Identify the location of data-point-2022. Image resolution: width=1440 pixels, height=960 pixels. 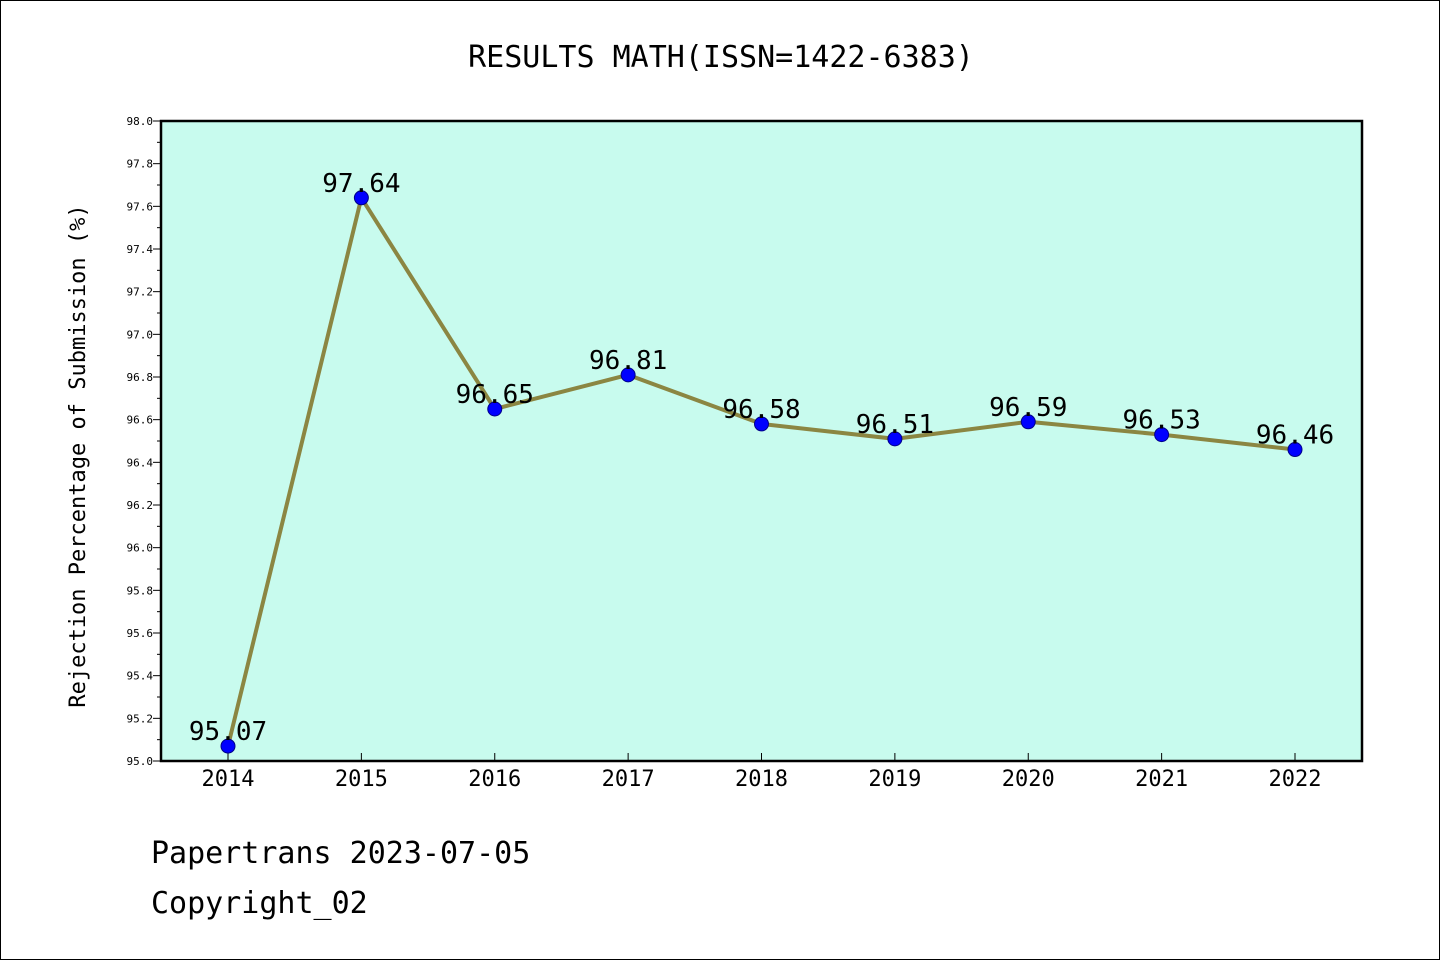
(1295, 450).